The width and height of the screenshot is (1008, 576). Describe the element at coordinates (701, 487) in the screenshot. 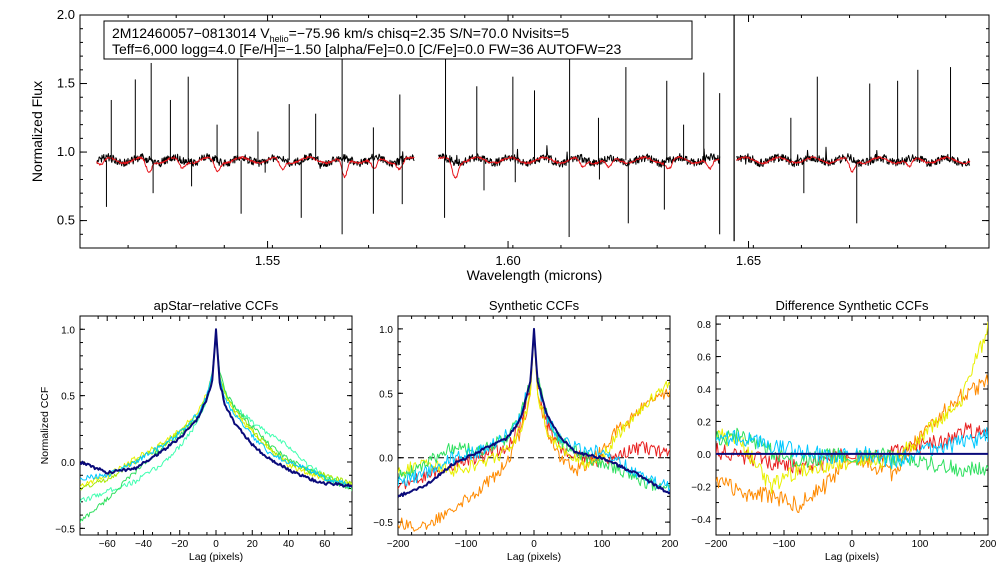

I see `y-tick-label: −0.2` at that location.